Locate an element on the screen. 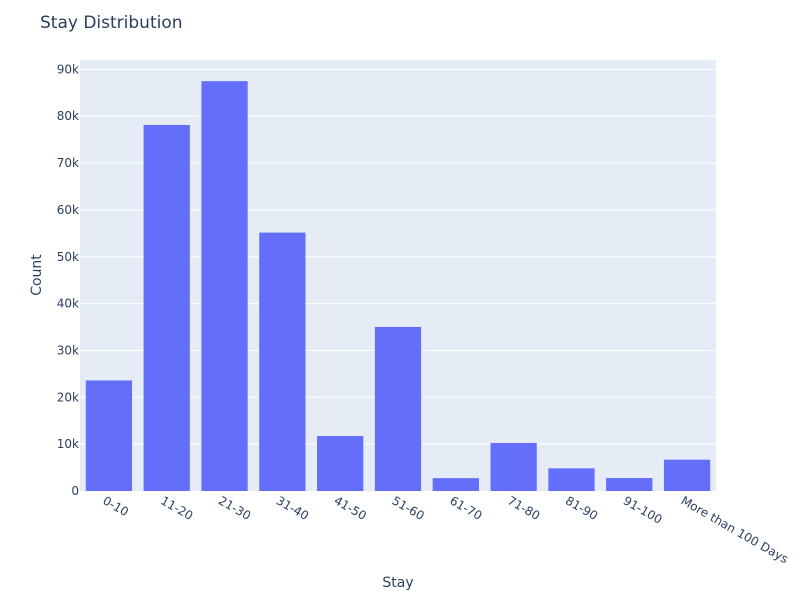 The image size is (800, 600). x-tick-label: 71-80 is located at coordinates (523, 508).